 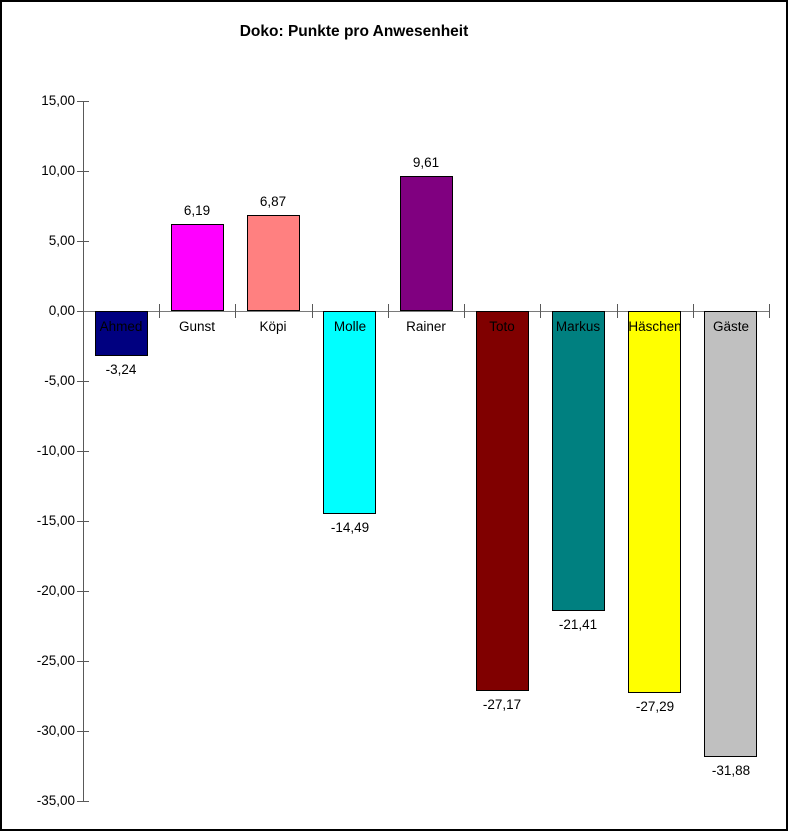 What do you see at coordinates (197, 210) in the screenshot?
I see `value-label: 6,19` at bounding box center [197, 210].